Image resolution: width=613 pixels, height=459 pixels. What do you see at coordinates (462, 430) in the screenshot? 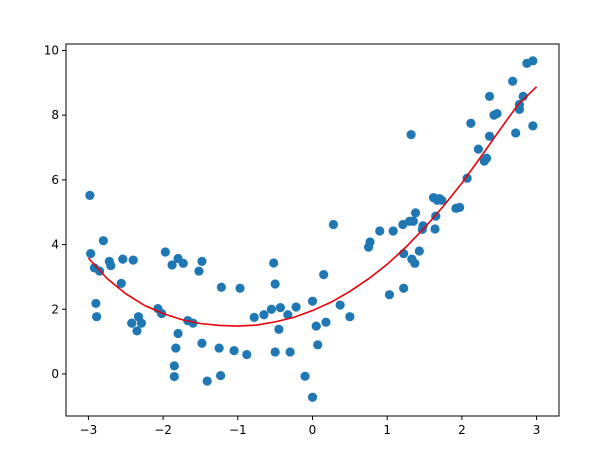
I see `x-tick-label-5: 2` at bounding box center [462, 430].